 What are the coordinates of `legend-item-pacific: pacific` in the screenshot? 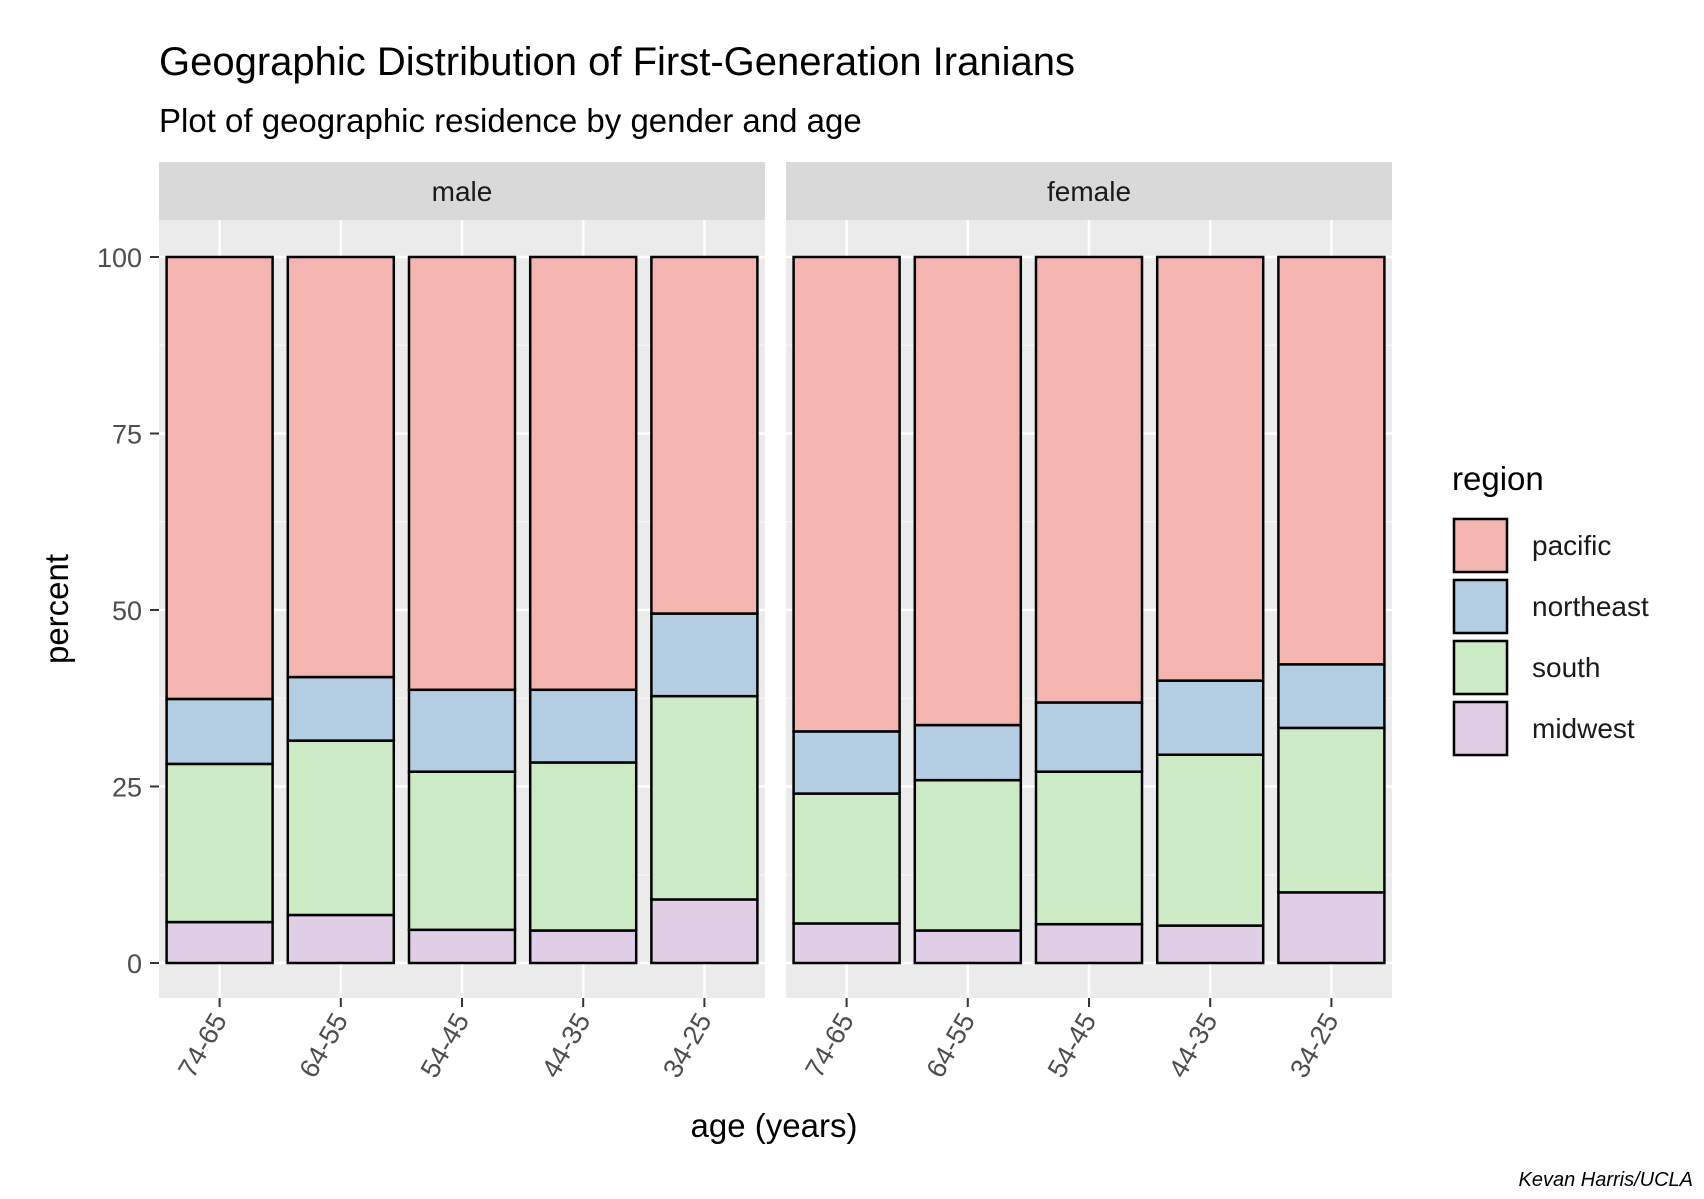 It's located at (1531, 545).